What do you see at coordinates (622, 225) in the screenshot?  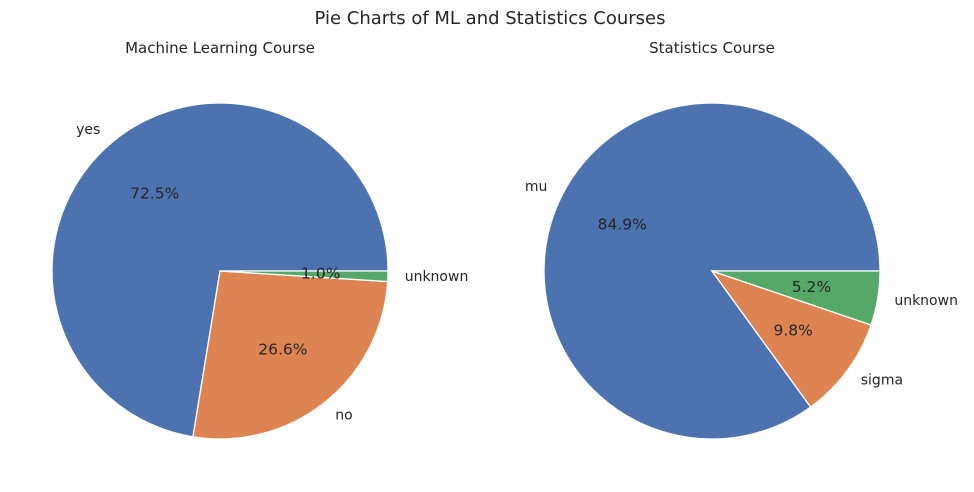 I see `pie-percent-label-stats-mu: 84.9%` at bounding box center [622, 225].